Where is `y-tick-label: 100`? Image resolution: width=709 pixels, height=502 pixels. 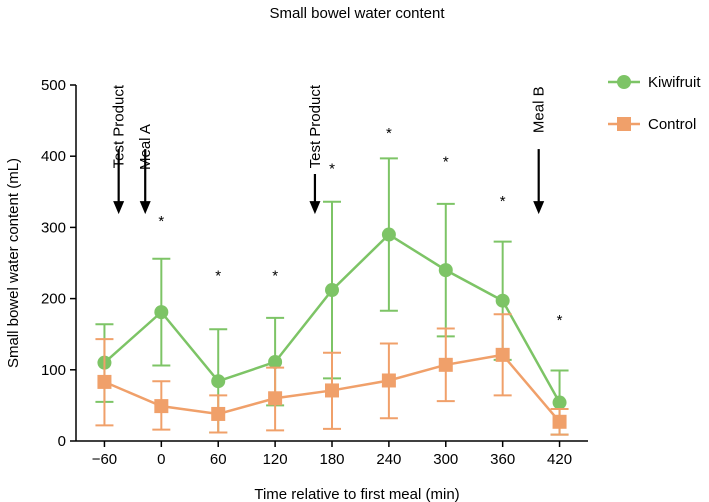
y-tick-label: 100 is located at coordinates (53, 370).